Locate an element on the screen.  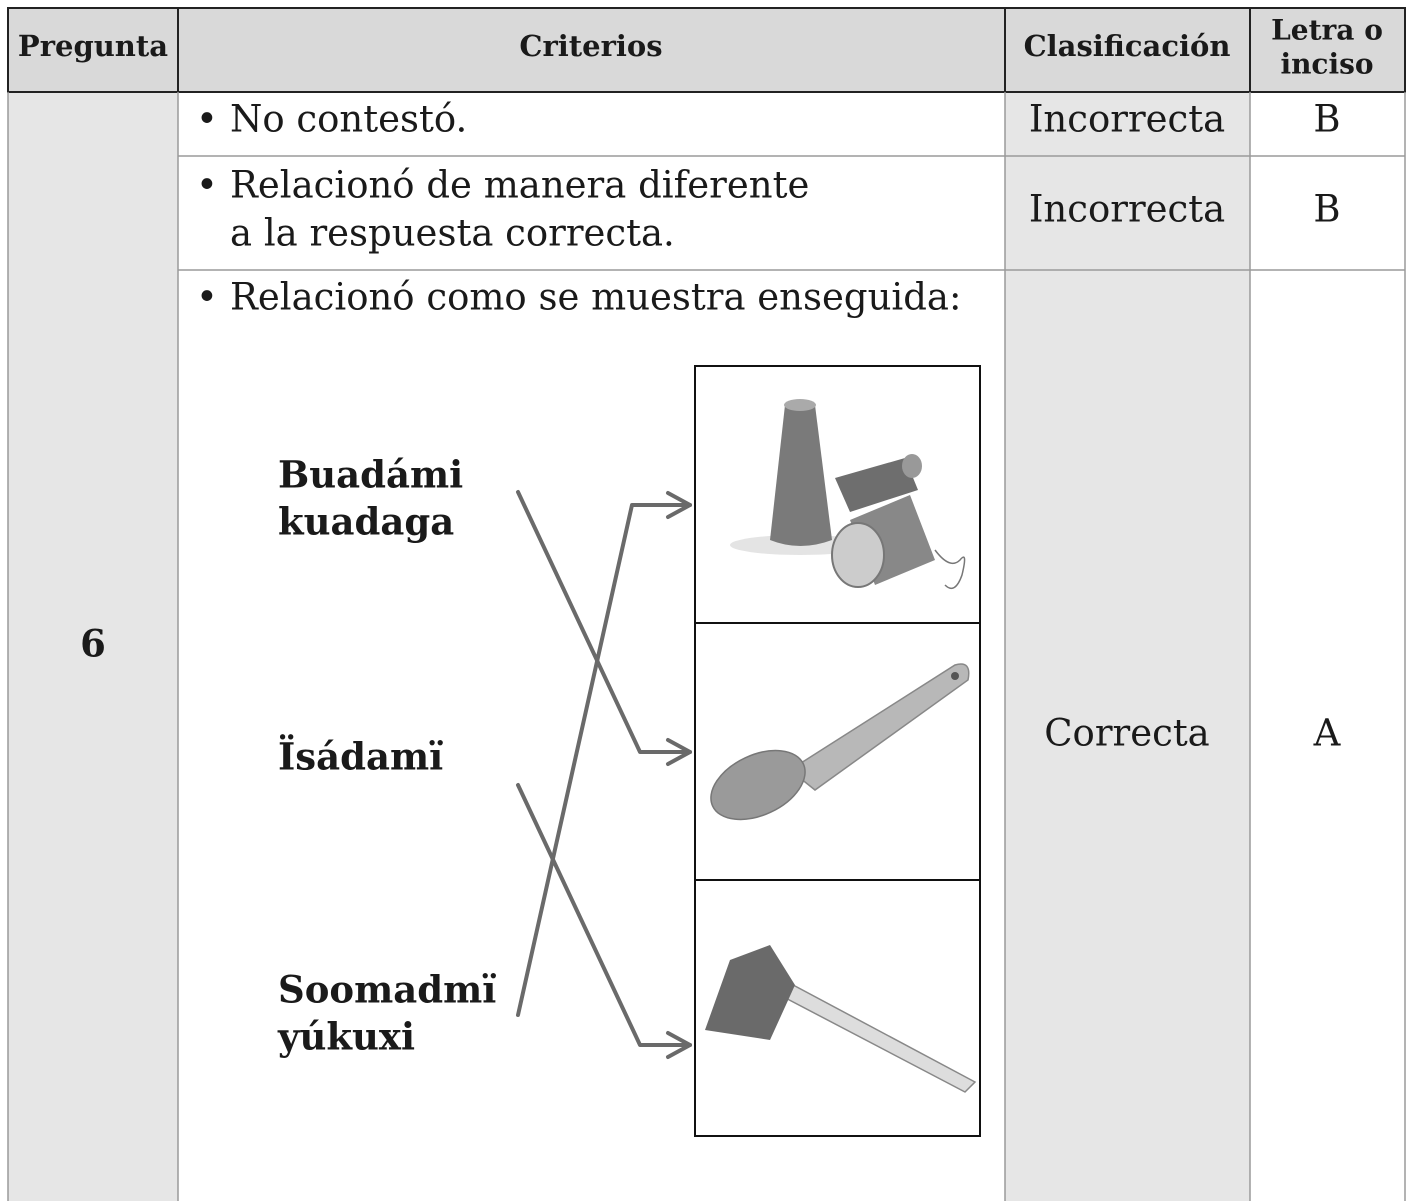
hoe-image is located at coordinates (841, 1019).